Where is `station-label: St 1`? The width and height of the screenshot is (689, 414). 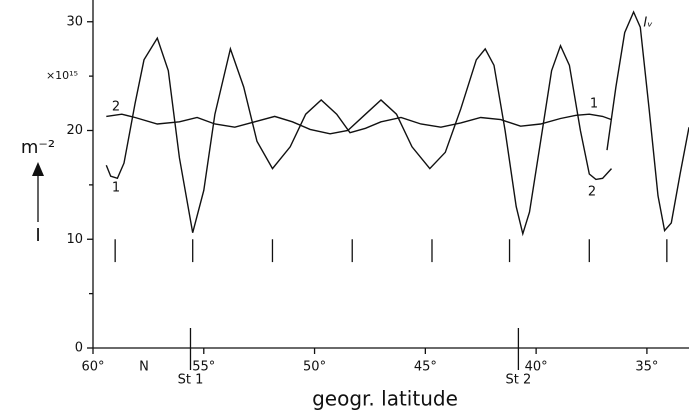 station-label: St 1 is located at coordinates (191, 380).